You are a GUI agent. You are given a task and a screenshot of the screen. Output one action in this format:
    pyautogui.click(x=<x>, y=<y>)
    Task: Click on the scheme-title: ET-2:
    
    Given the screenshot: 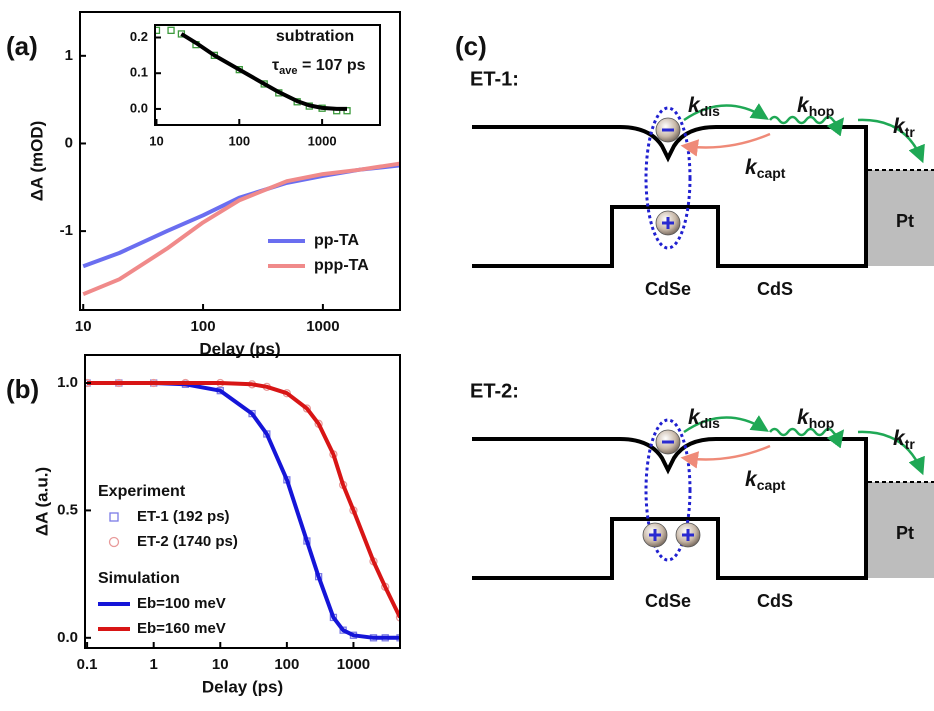 What is the action you would take?
    pyautogui.click(x=494, y=391)
    